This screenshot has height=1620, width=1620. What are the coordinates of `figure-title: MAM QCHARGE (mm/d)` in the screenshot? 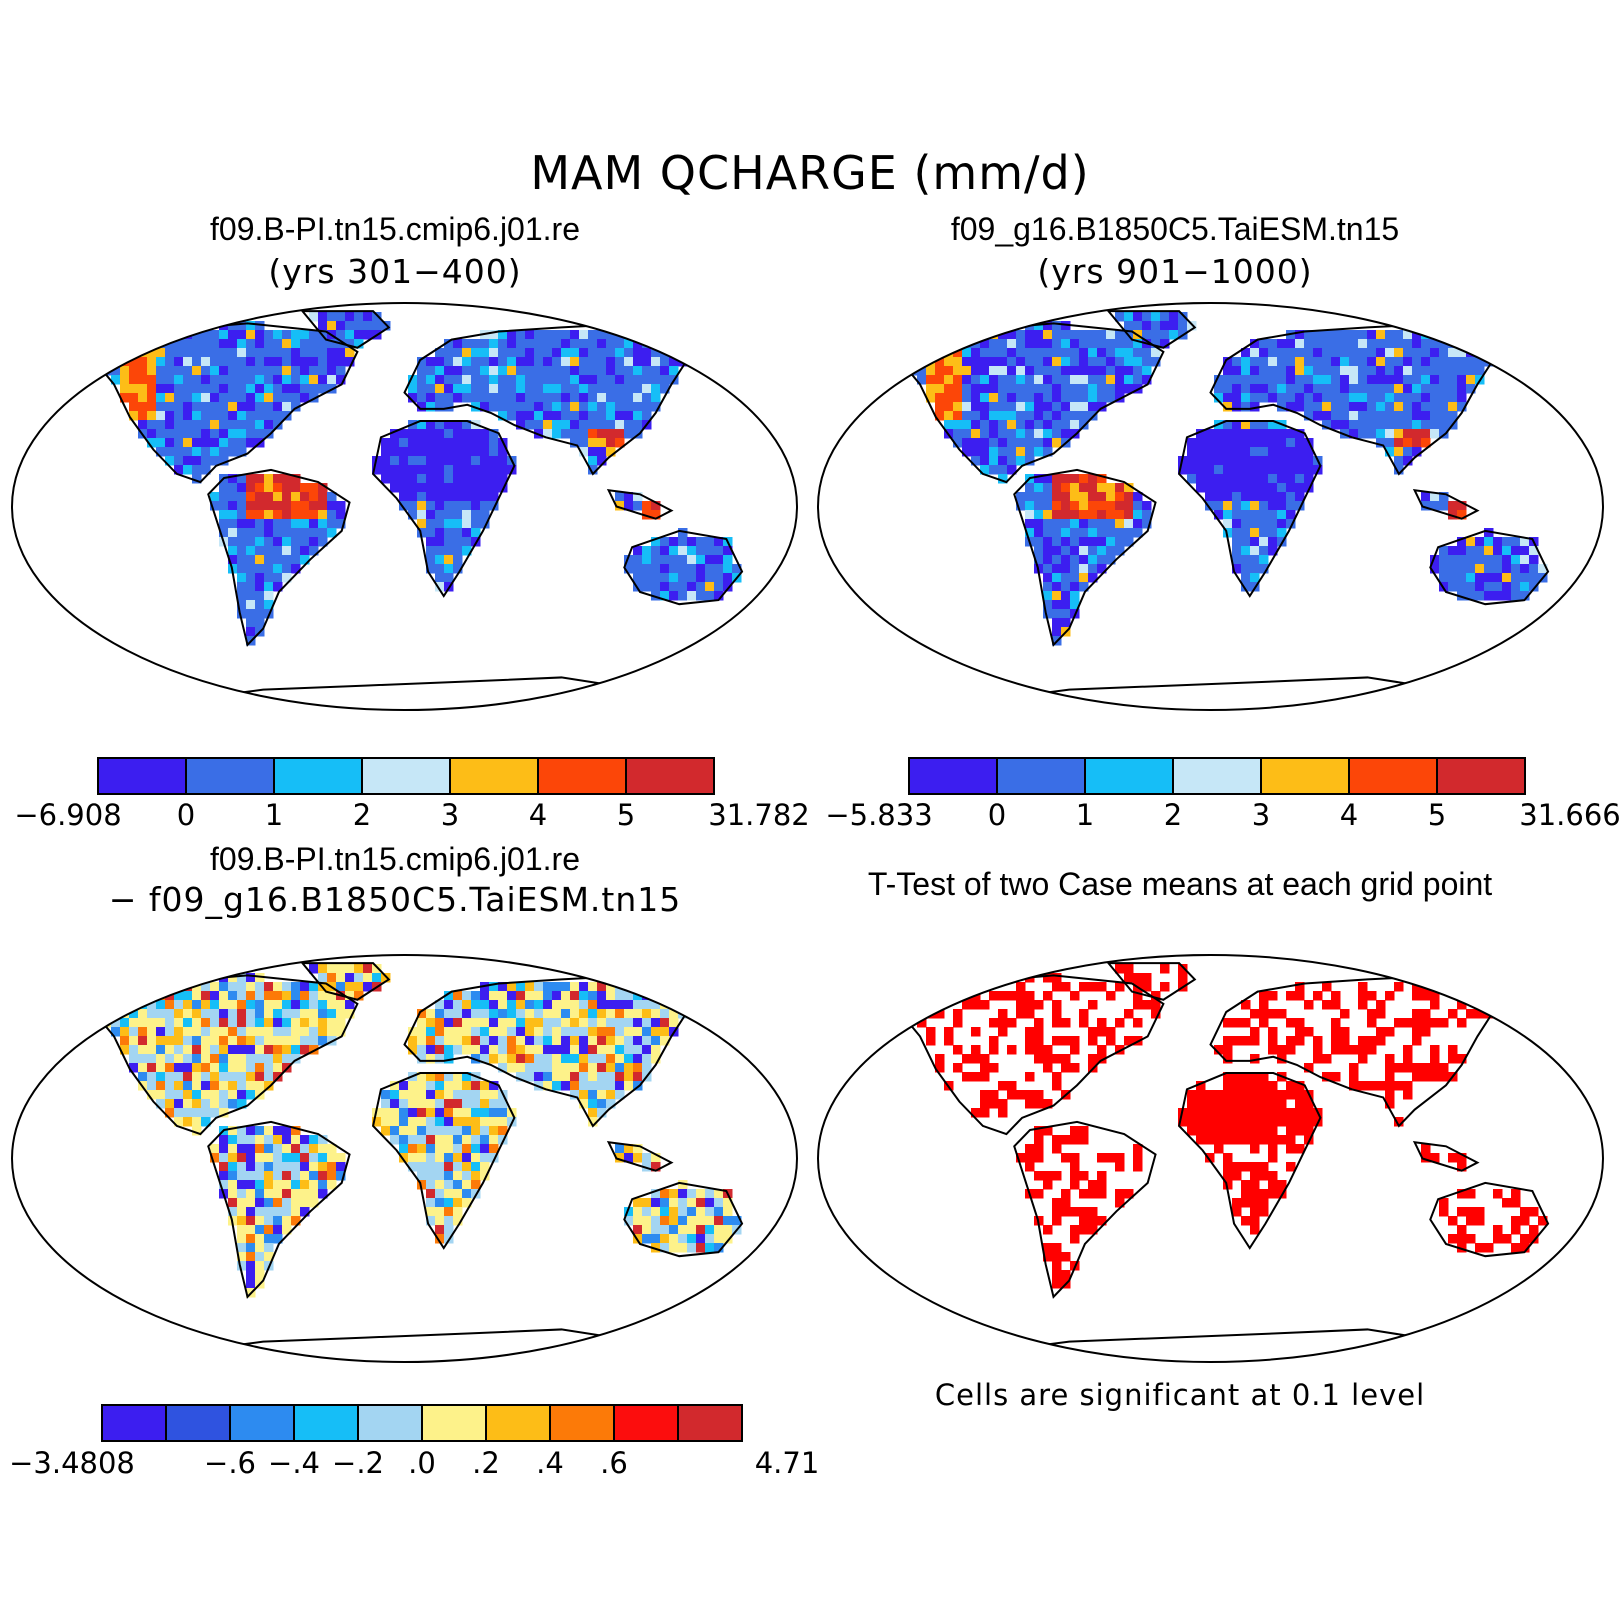 It's located at (810, 173).